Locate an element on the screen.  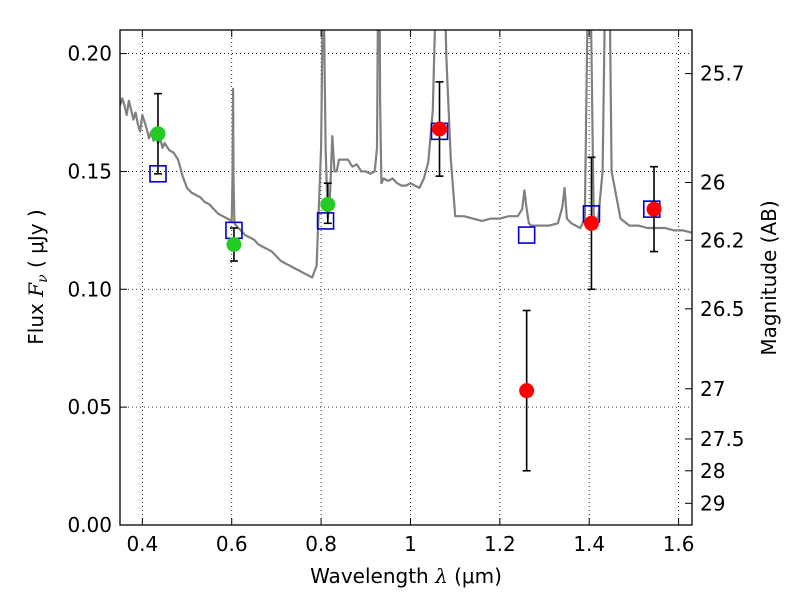
x-tick-label: 1 is located at coordinates (410, 544).